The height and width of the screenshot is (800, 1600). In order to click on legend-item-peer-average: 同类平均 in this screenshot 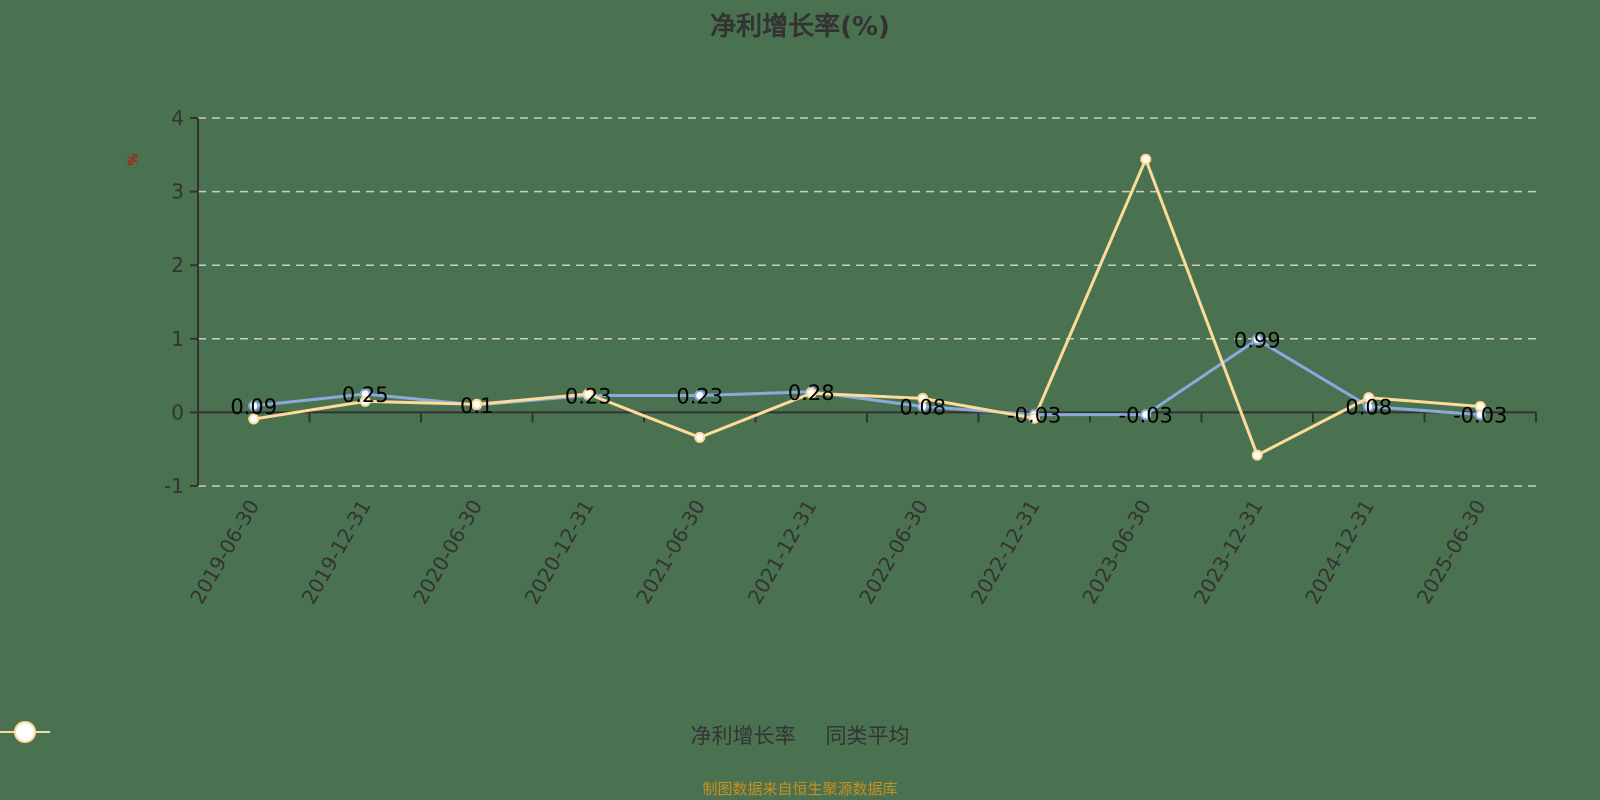, I will do `click(455, 735)`.